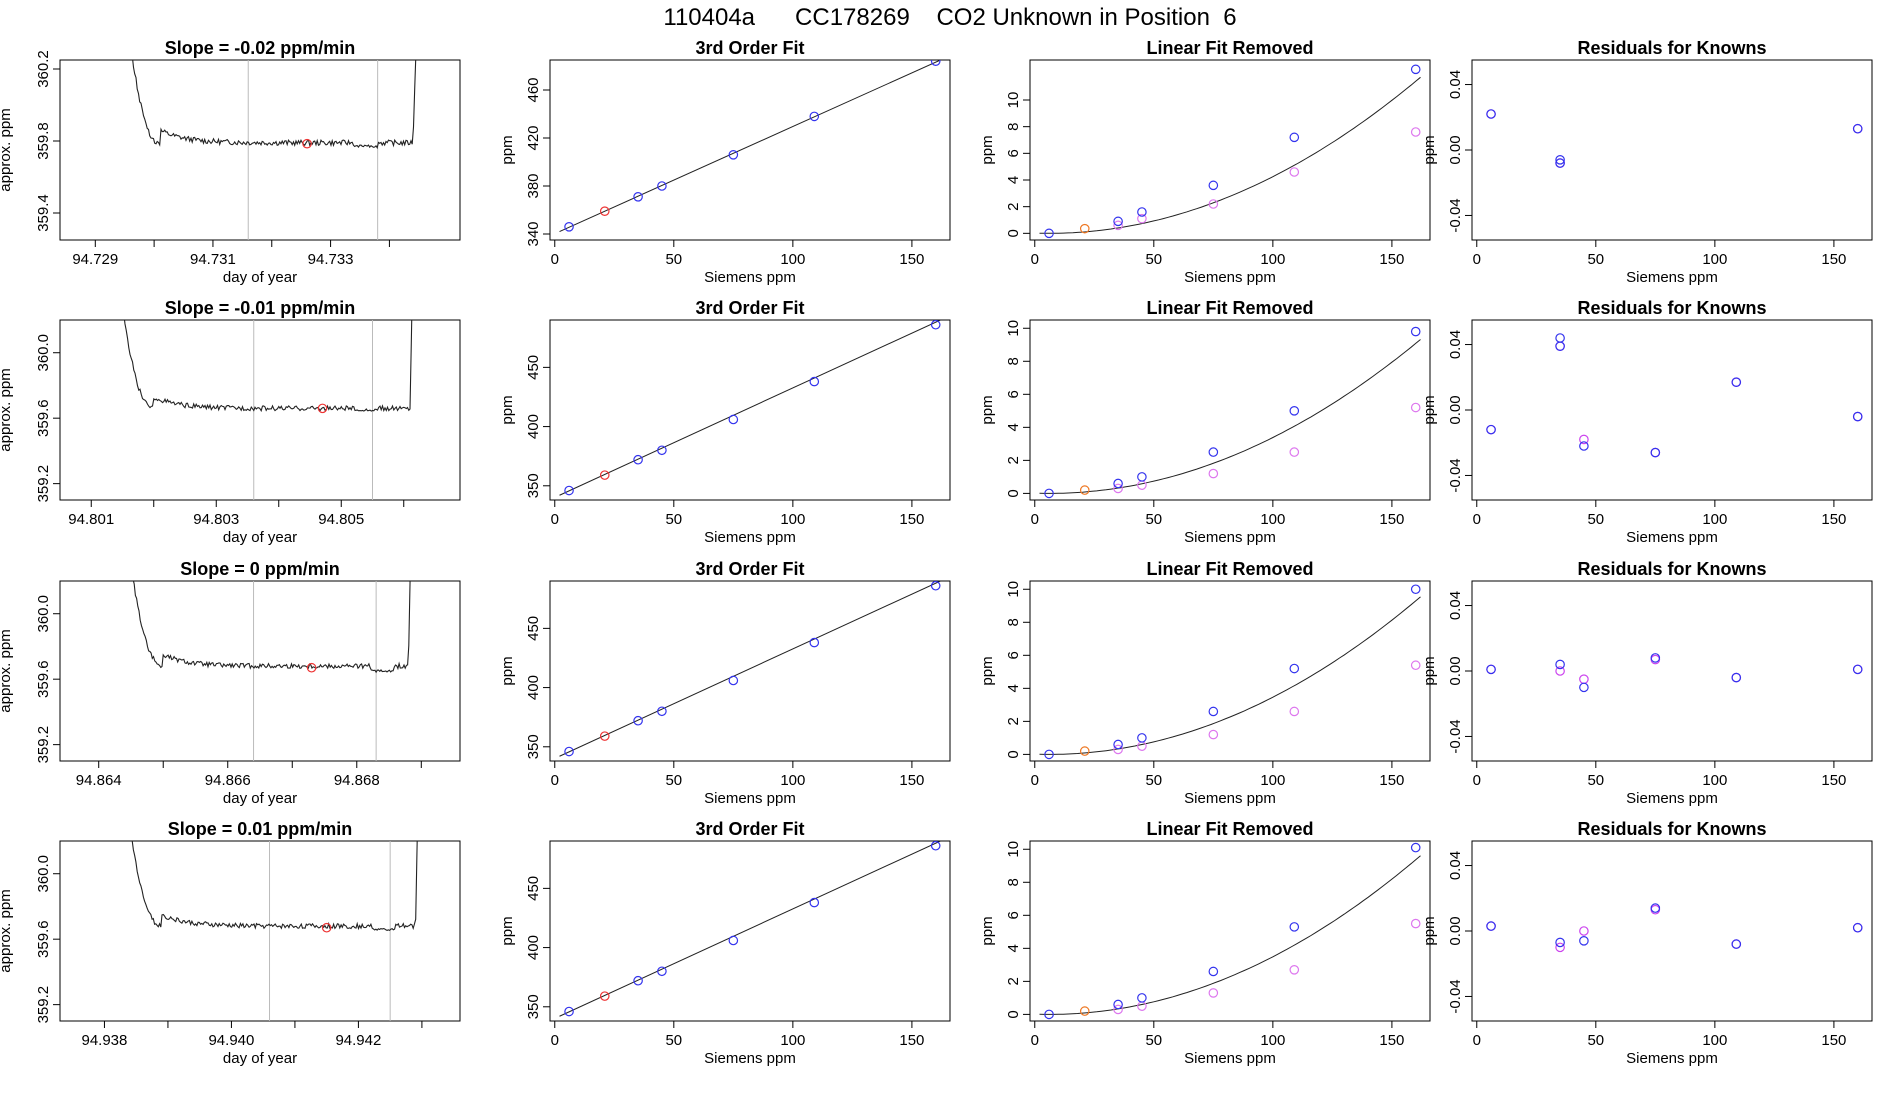 The height and width of the screenshot is (1100, 1900). What do you see at coordinates (749, 48) in the screenshot?
I see `panel-title: 3rd Order Fit` at bounding box center [749, 48].